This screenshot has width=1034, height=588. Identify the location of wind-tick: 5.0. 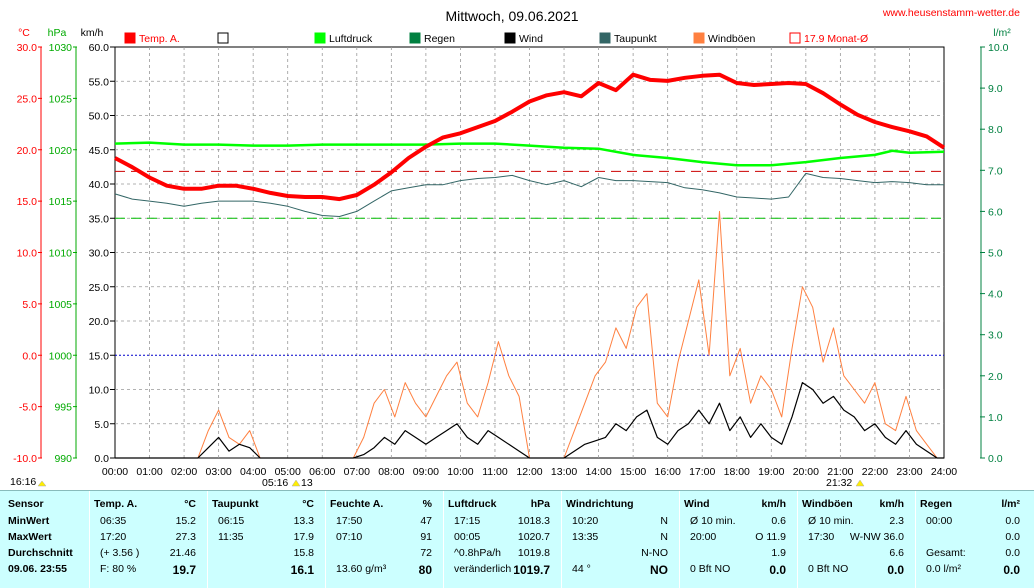
(101, 425).